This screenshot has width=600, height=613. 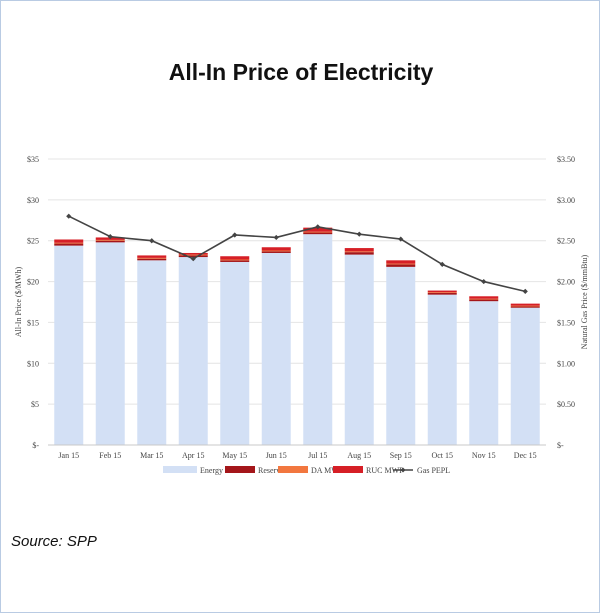 I want to click on legend-swatch-reserves, so click(x=240, y=469).